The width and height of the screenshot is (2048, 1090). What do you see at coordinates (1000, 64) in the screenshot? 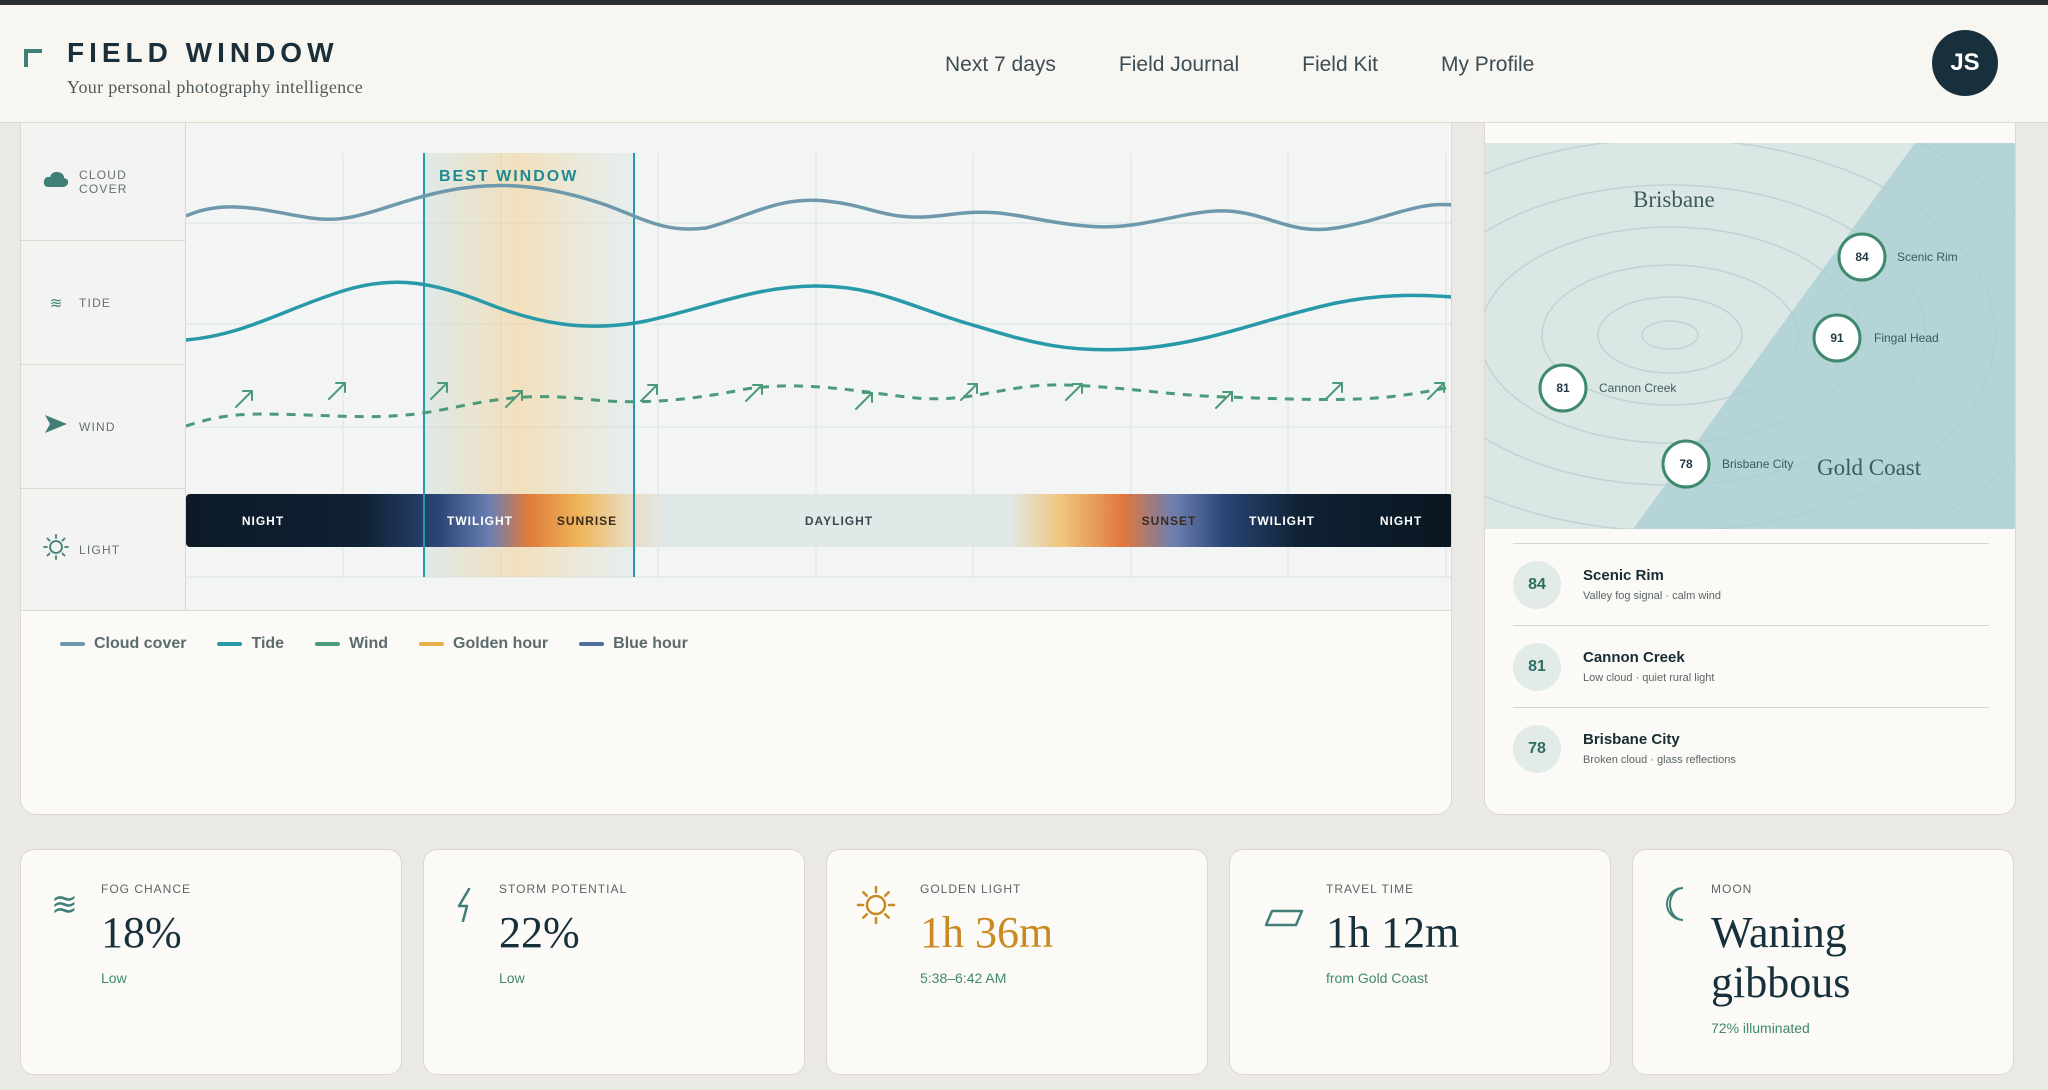
I see `nav-next-7-days: Next 7 days` at bounding box center [1000, 64].